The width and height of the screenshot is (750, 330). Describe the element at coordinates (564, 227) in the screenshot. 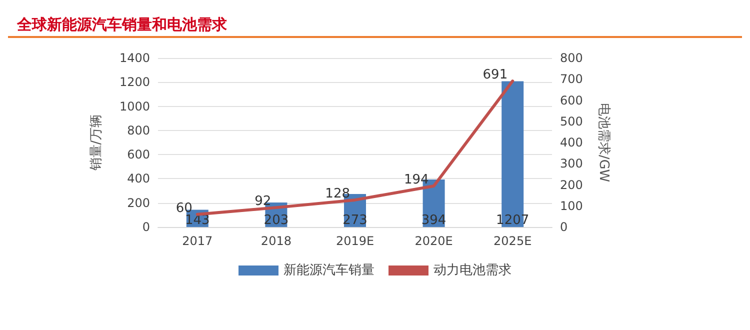

I see `y2-tick-label: 0` at that location.